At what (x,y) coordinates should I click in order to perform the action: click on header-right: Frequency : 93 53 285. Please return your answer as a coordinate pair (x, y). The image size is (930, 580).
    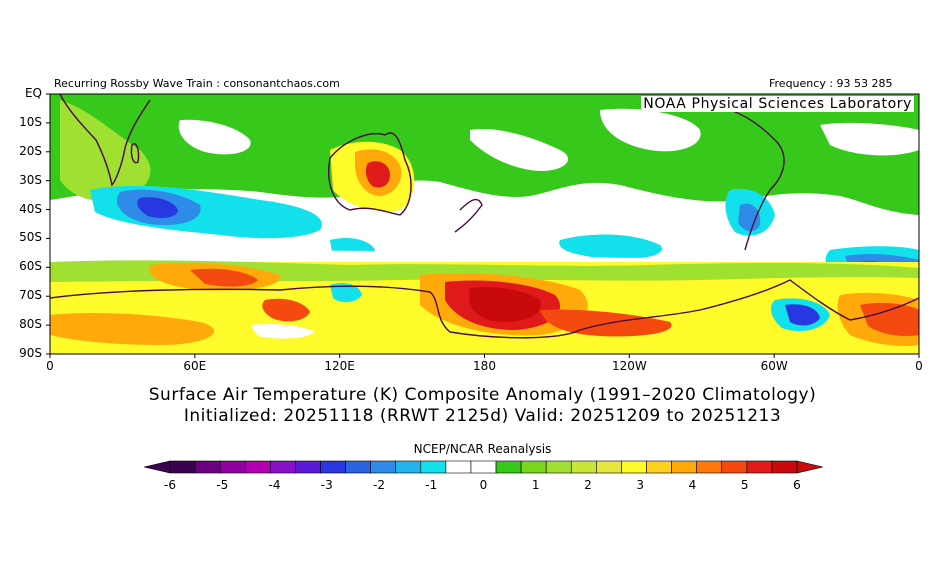
    Looking at the image, I should click on (831, 83).